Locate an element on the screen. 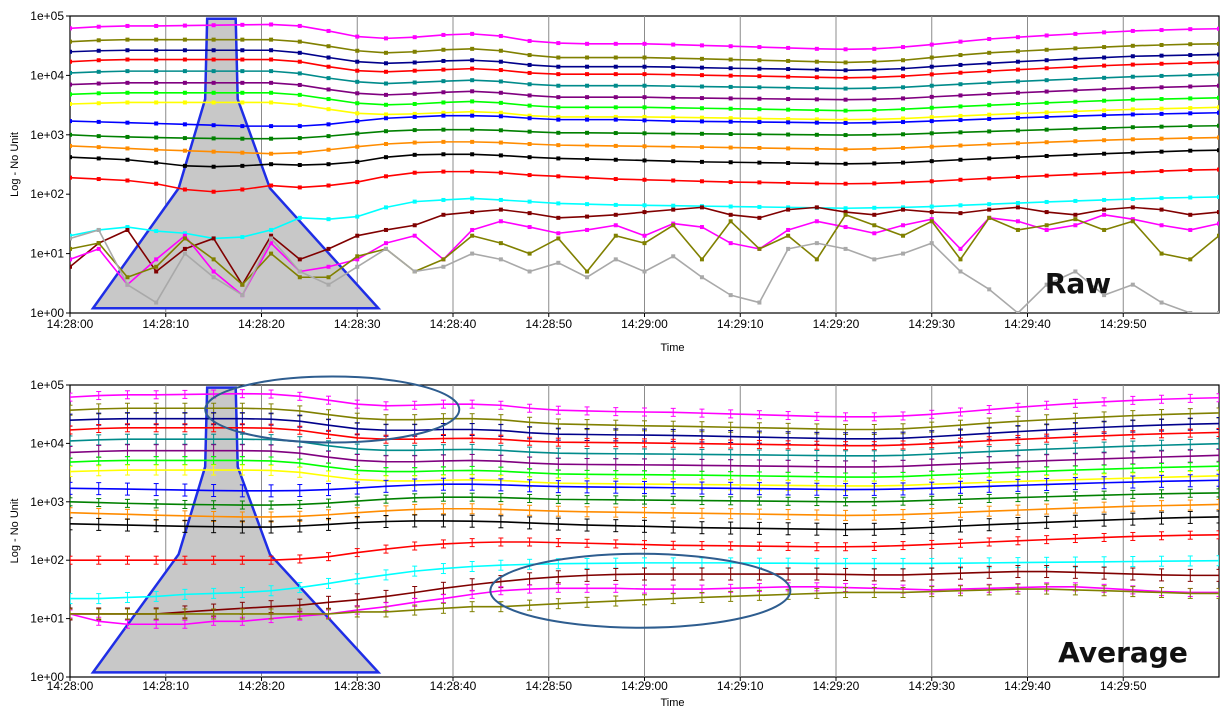 The image size is (1221, 710). y-tick-label: 1e+00 is located at coordinates (47, 677).